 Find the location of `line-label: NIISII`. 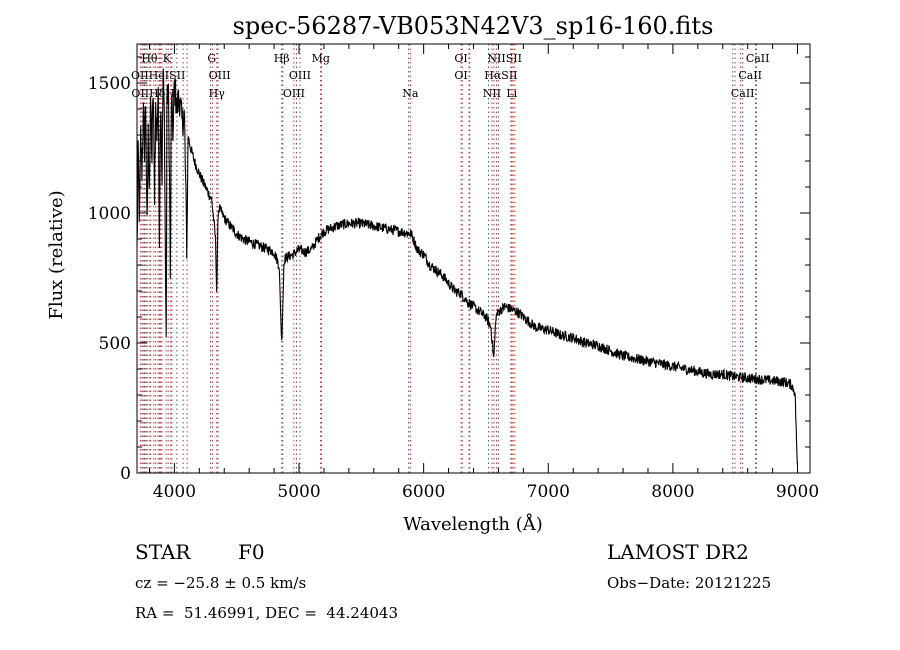

line-label: NIISII is located at coordinates (504, 58).